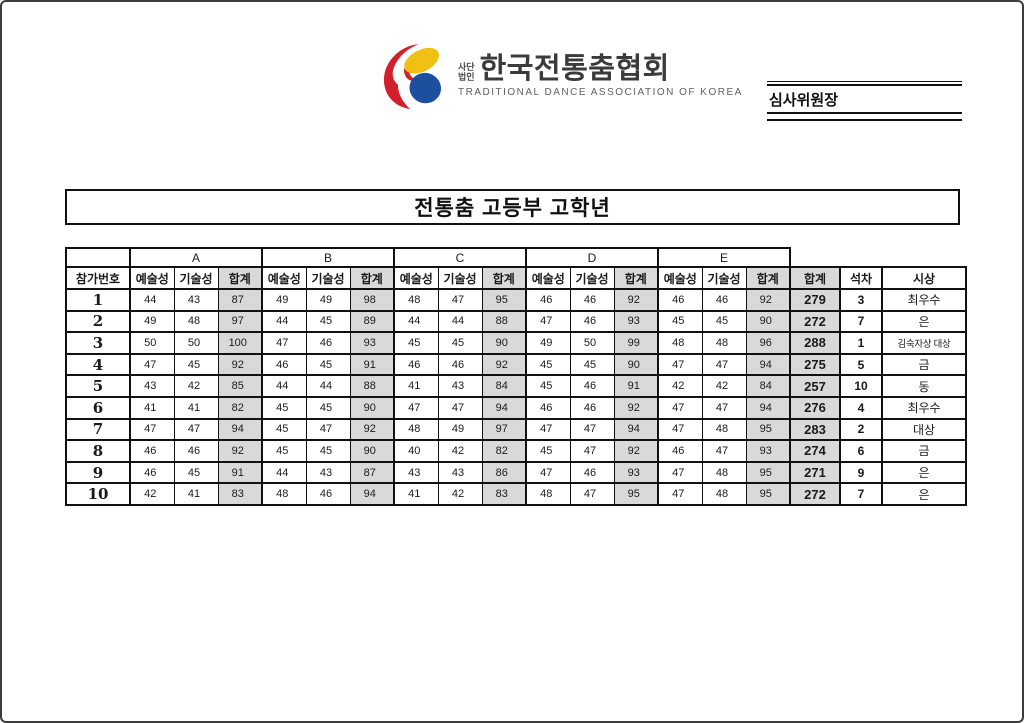  I want to click on grand-total-cell: 279, so click(815, 300).